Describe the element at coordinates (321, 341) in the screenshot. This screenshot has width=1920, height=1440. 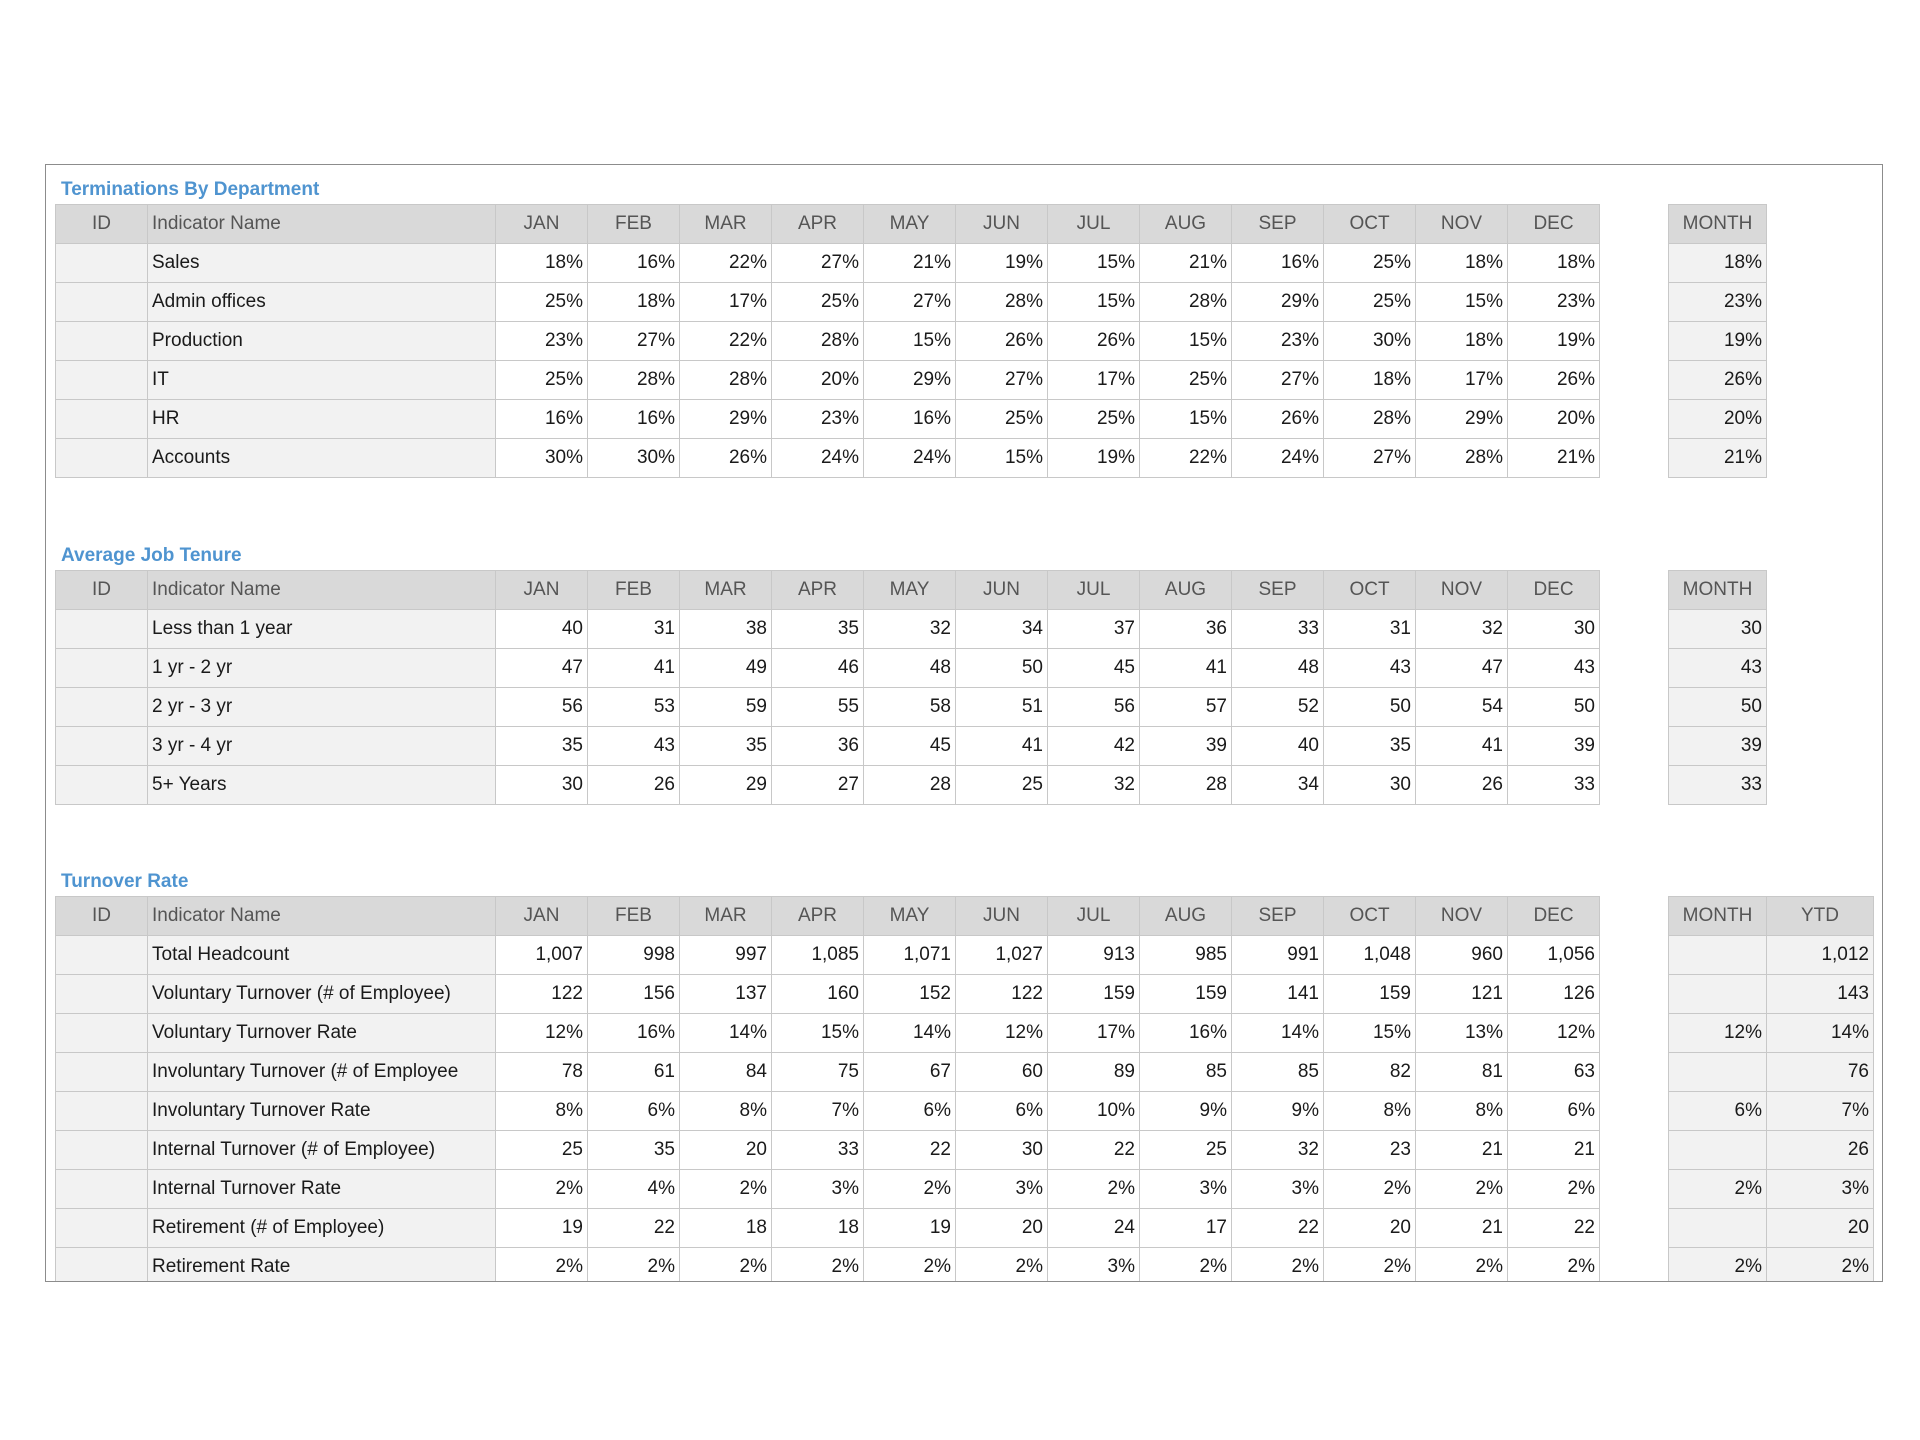
I see `indicator-name: Production` at that location.